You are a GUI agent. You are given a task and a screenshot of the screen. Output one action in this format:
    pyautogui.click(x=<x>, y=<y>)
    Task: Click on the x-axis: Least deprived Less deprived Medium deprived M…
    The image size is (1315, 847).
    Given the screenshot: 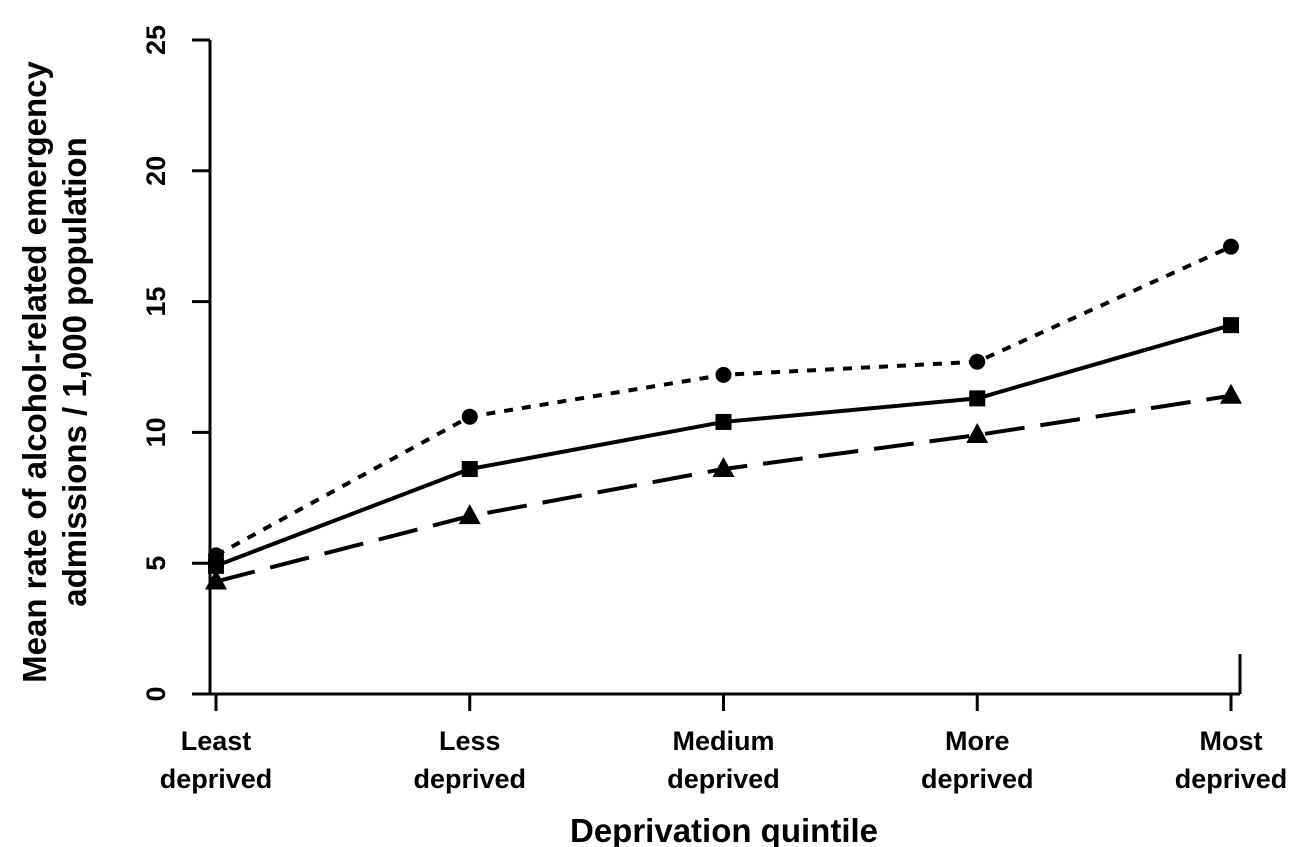 What is the action you would take?
    pyautogui.click(x=724, y=744)
    